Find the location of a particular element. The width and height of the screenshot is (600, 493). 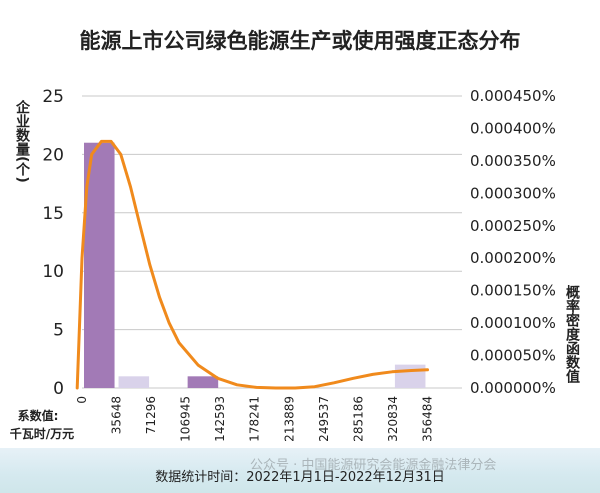

x-tick-label: 249537 is located at coordinates (324, 419).